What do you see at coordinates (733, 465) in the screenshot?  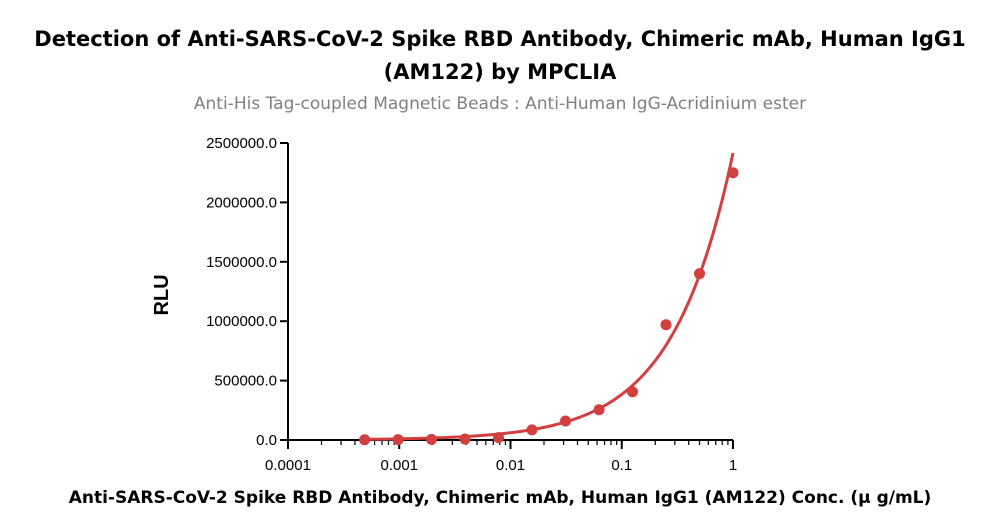 I see `x-tick-label: 1` at bounding box center [733, 465].